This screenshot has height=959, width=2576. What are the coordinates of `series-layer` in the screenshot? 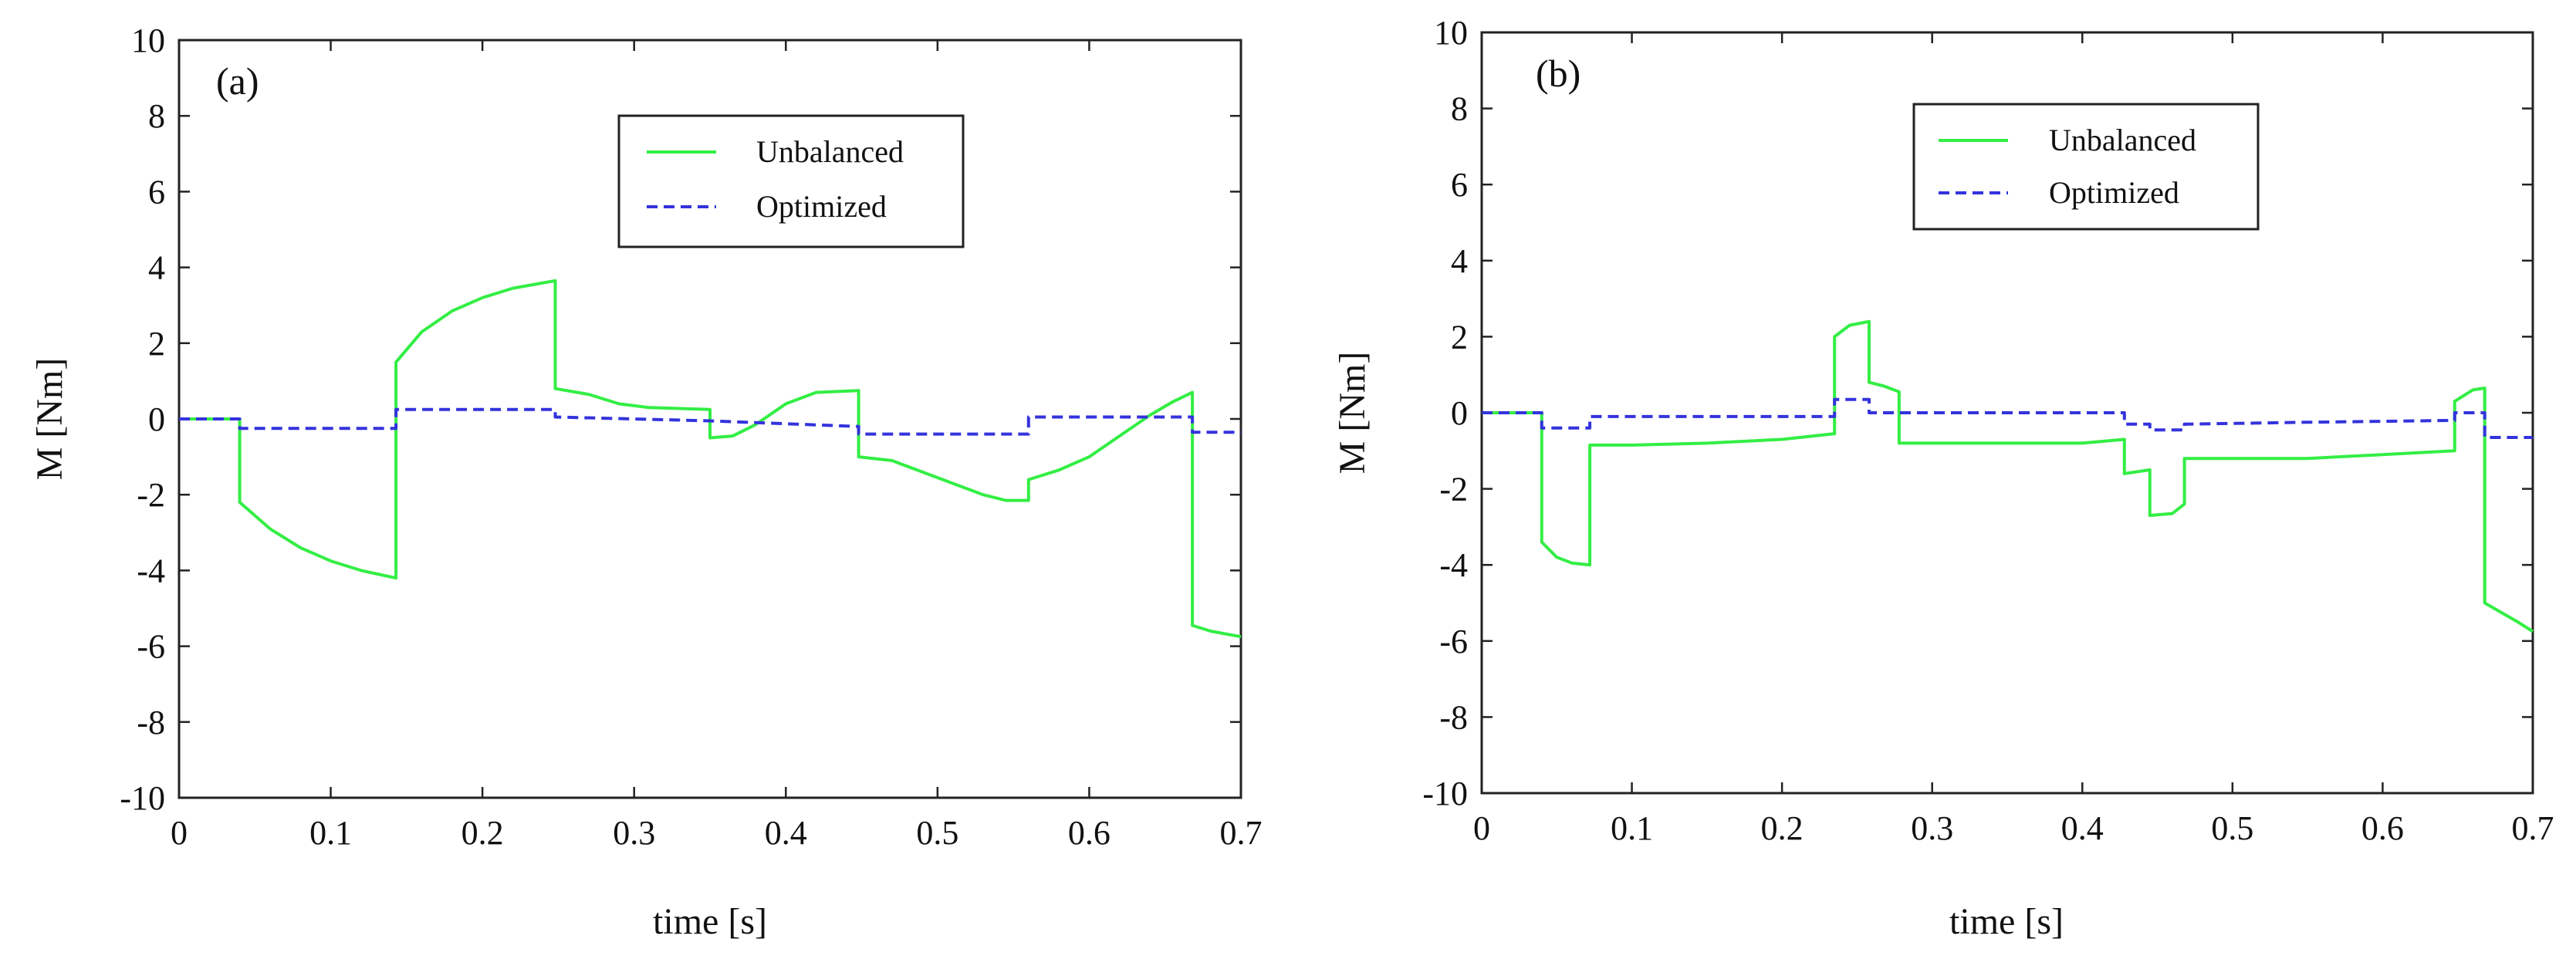 It's located at (2008, 476).